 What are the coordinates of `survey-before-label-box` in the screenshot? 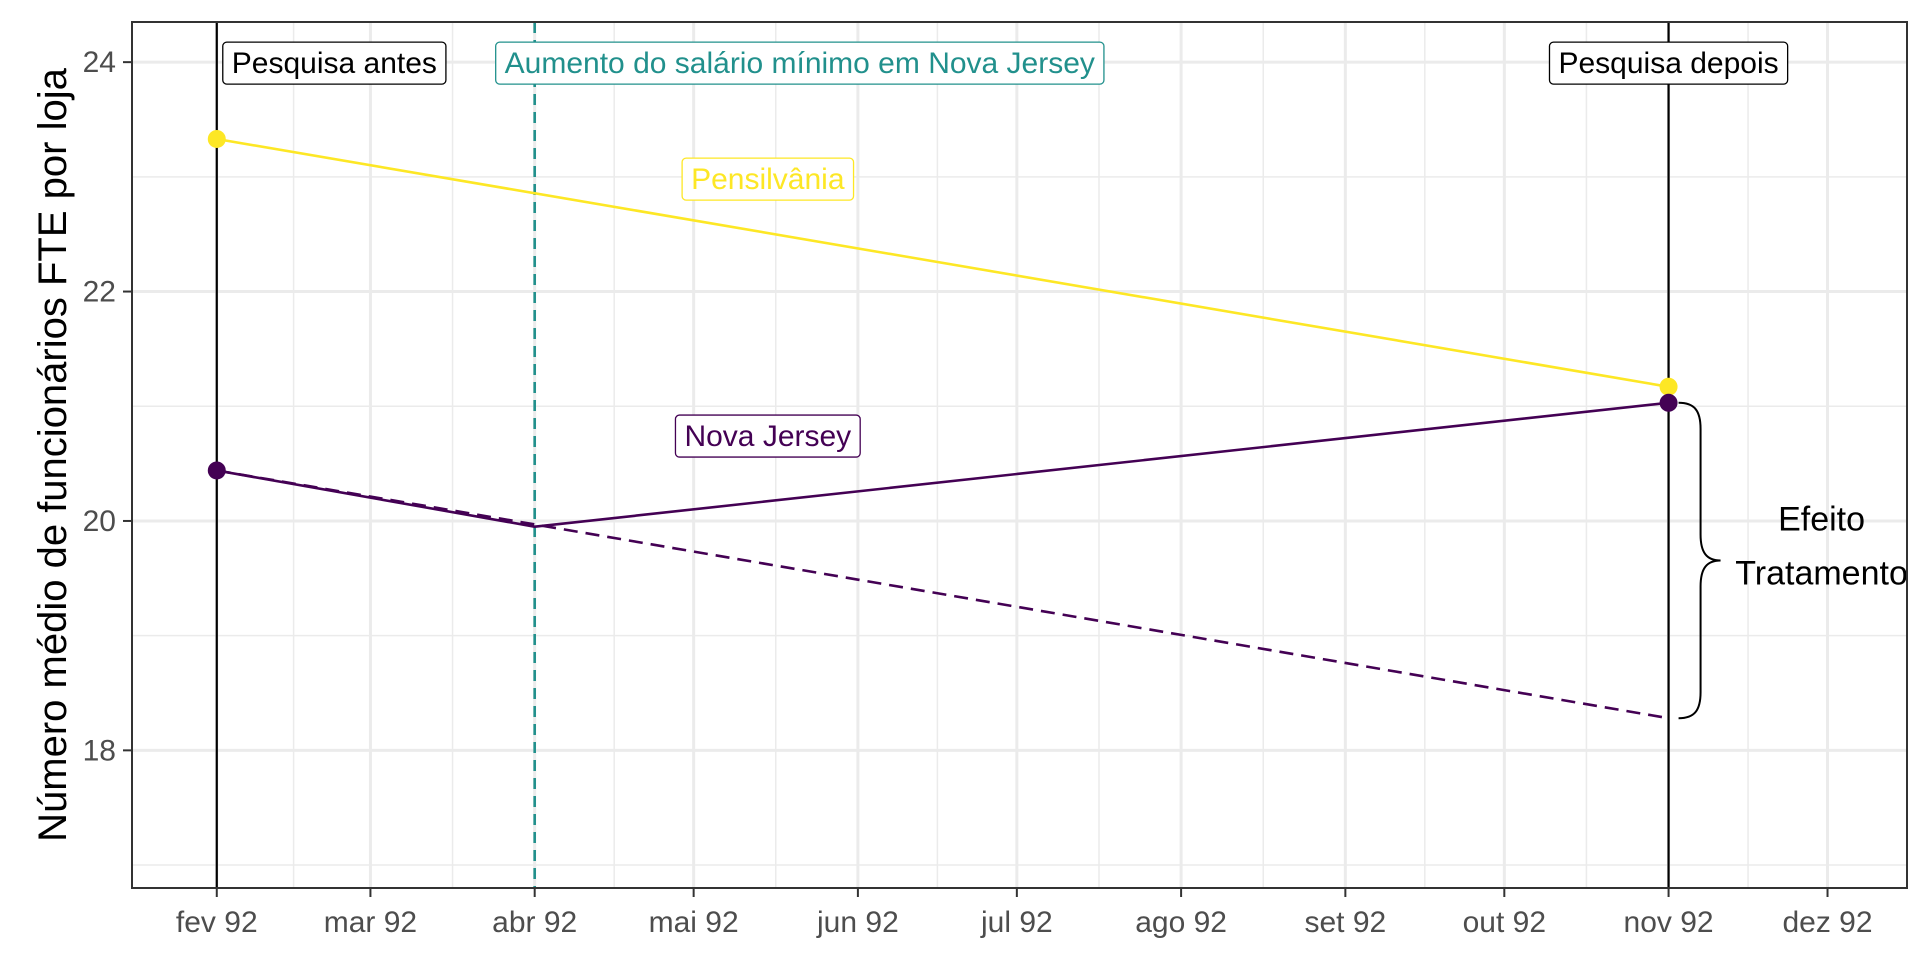 It's located at (334, 63).